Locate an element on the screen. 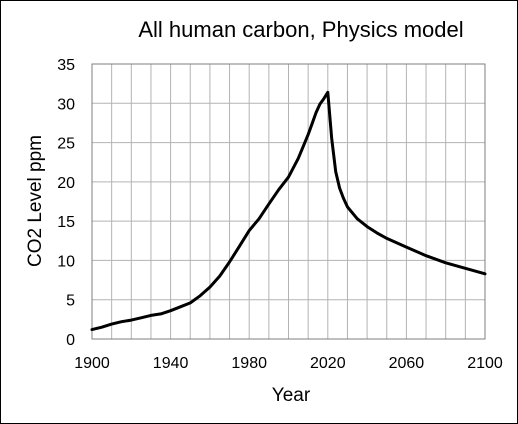 This screenshot has height=424, width=518. y-tick-label: 25 is located at coordinates (66, 144).